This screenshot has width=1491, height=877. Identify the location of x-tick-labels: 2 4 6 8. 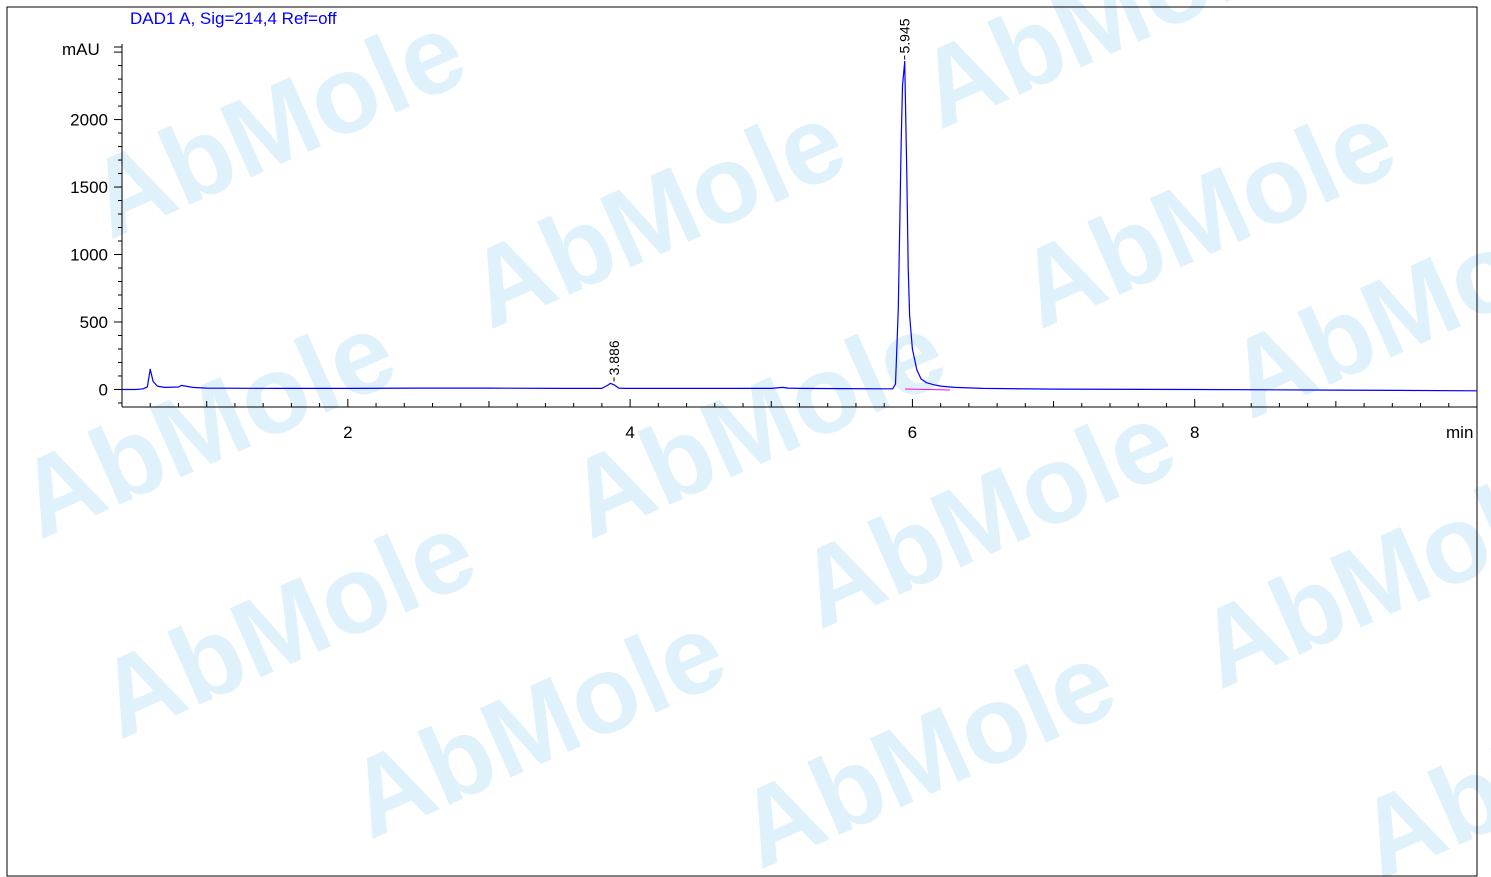
(771, 432).